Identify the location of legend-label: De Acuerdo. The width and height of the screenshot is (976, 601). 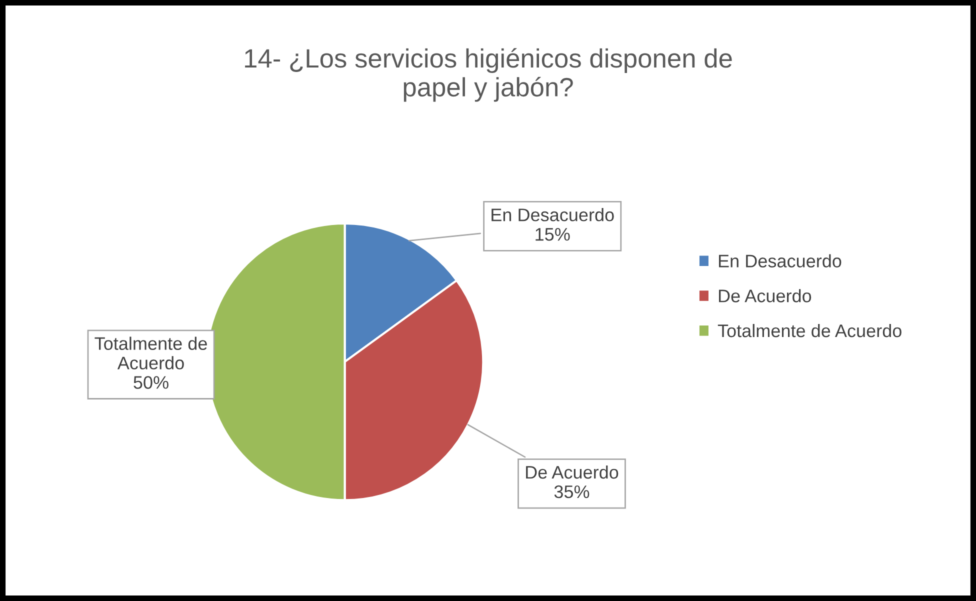
(765, 295).